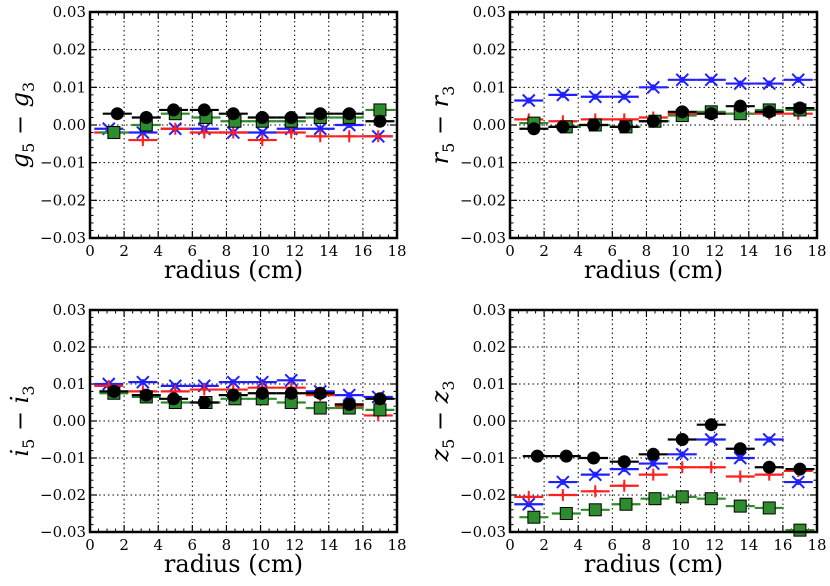 This screenshot has height=586, width=830. I want to click on x-tick-label: 12, so click(714, 251).